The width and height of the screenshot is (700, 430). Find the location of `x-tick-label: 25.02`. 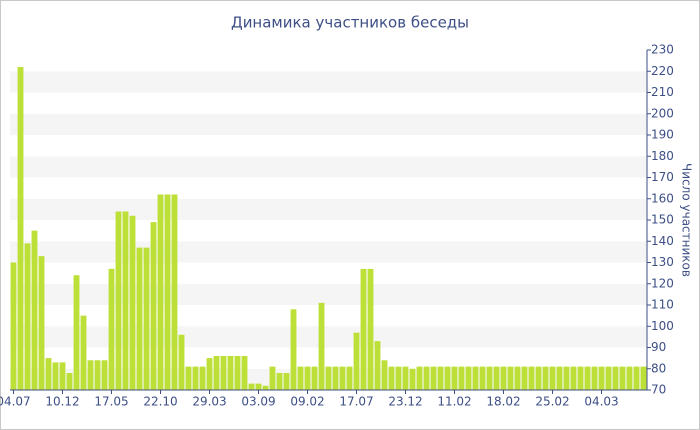

x-tick-label: 25.02 is located at coordinates (552, 402).